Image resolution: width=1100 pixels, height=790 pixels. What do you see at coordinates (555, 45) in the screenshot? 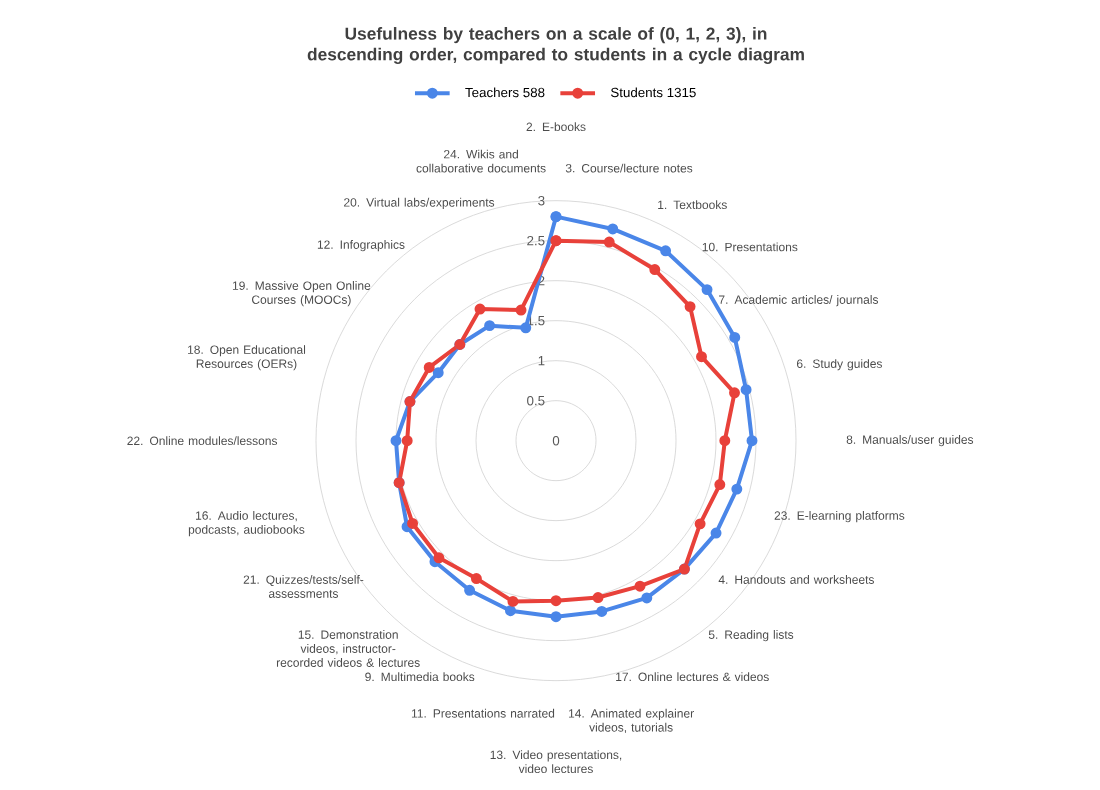
I see `chart-title: Usefulness by teachers on a scale of (0, 1, 2, 3), in descending order, compared to students in a cycle diagram` at bounding box center [555, 45].